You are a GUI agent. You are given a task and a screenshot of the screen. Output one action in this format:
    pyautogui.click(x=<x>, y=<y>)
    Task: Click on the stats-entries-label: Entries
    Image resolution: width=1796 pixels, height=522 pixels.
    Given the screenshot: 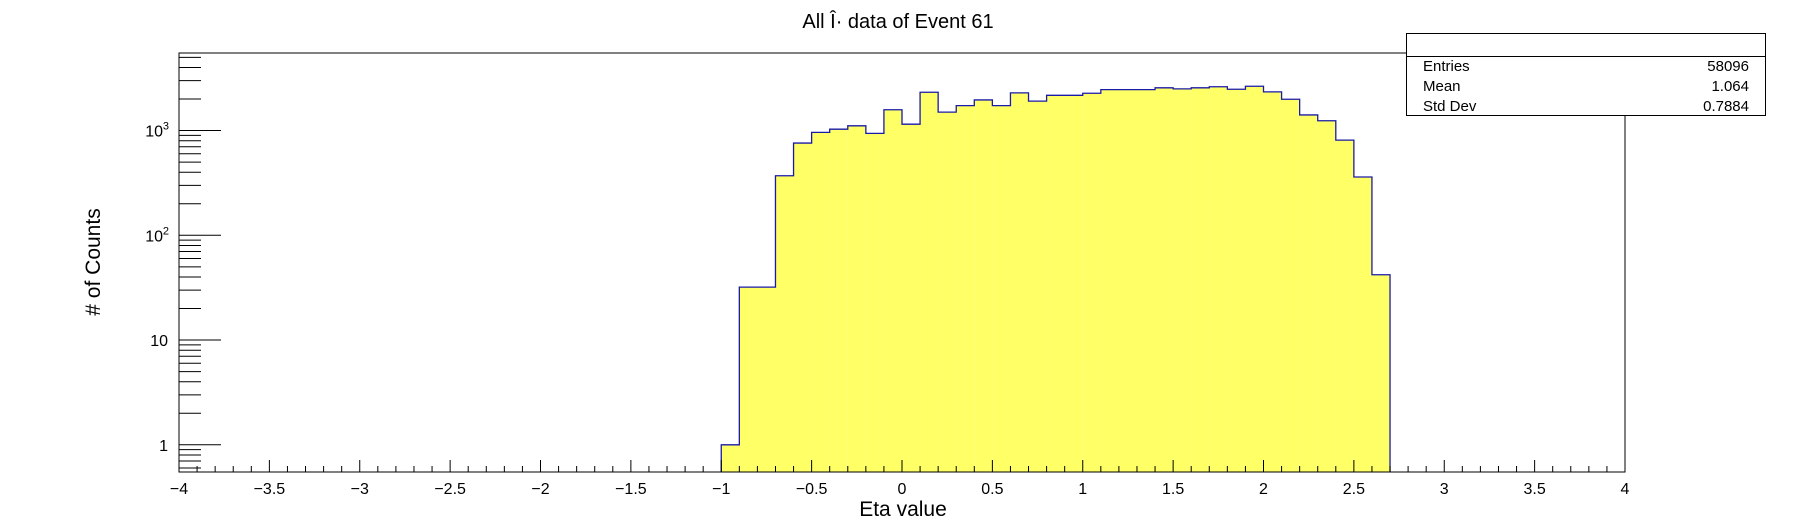 What is the action you would take?
    pyautogui.click(x=1446, y=66)
    